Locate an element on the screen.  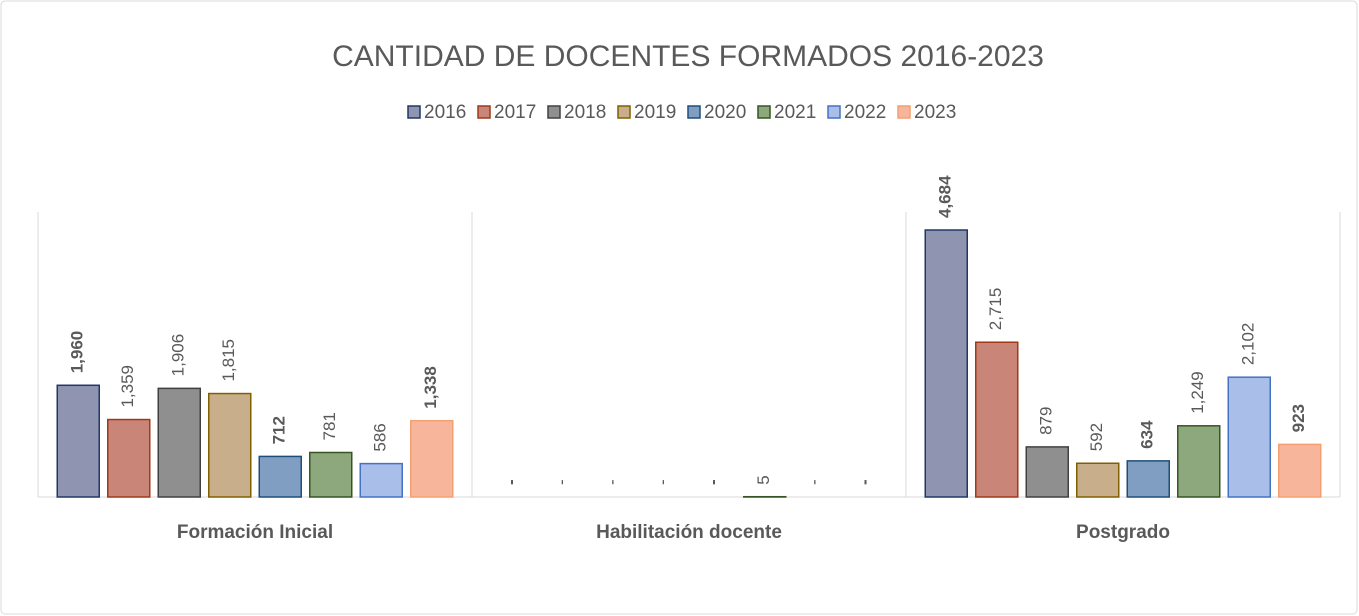
x-tick-label: Formación Inicial is located at coordinates (255, 532).